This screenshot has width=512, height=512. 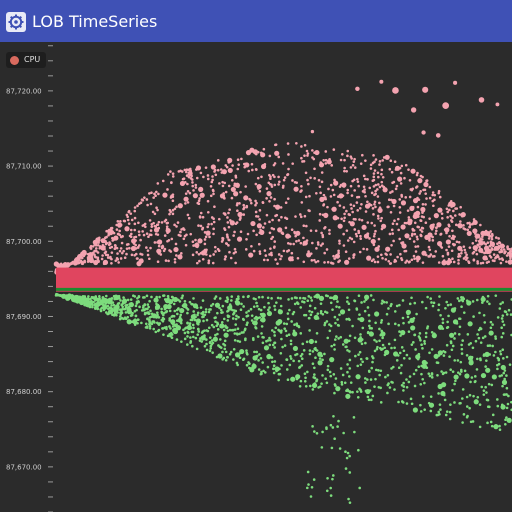 What do you see at coordinates (24, 91) in the screenshot?
I see `y-tick-label: 87,720.00` at bounding box center [24, 91].